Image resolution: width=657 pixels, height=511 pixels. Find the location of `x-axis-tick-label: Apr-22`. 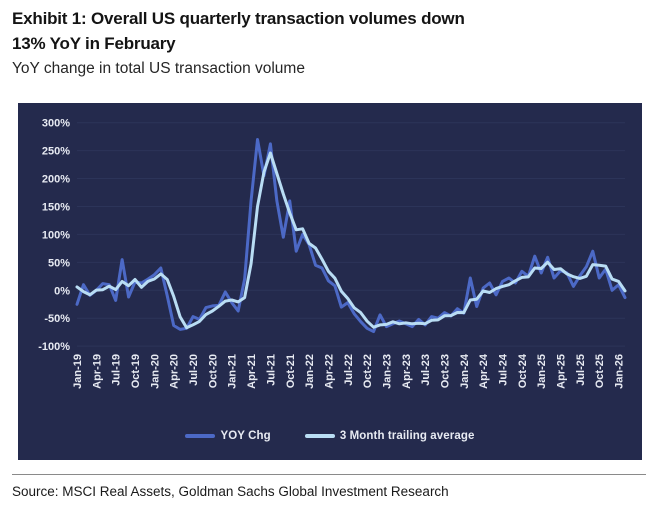

x-axis-tick-label: Apr-22 is located at coordinates (329, 371).